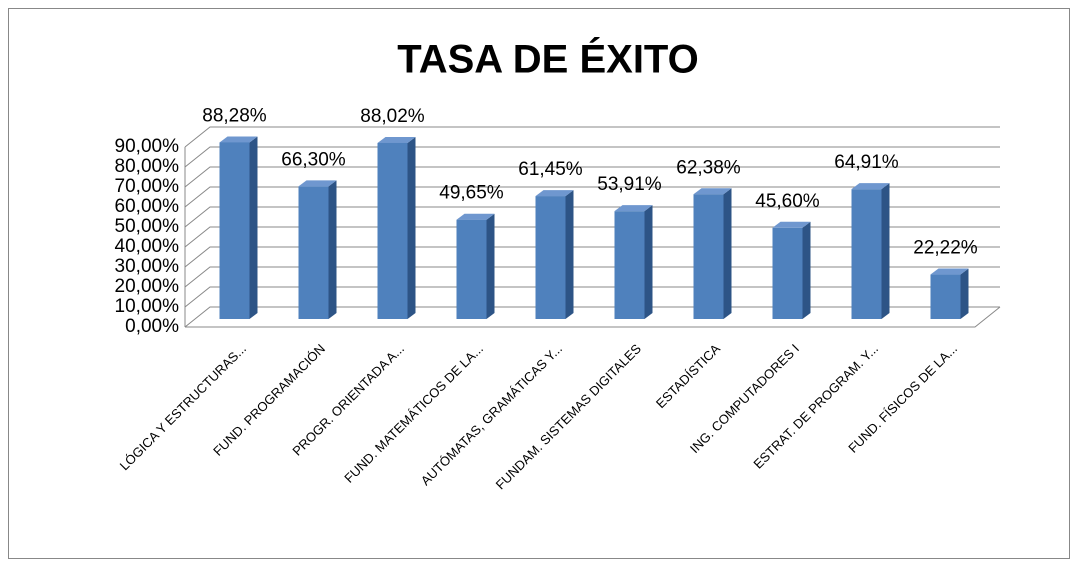 The height and width of the screenshot is (567, 1078). Describe the element at coordinates (708, 167) in the screenshot. I see `value-label: 62,38%` at that location.